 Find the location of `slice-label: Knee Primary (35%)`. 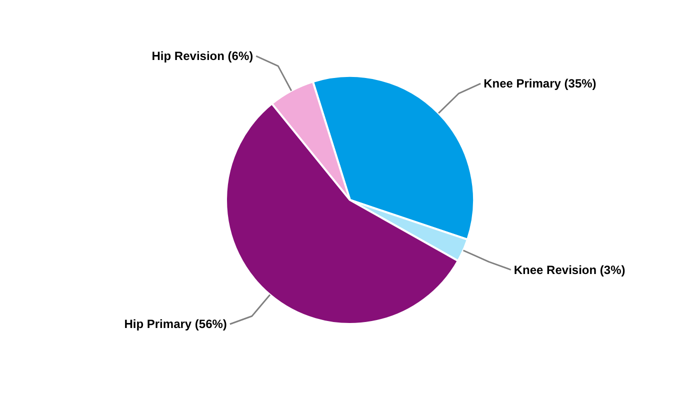

slice-label: Knee Primary (35%) is located at coordinates (540, 83).